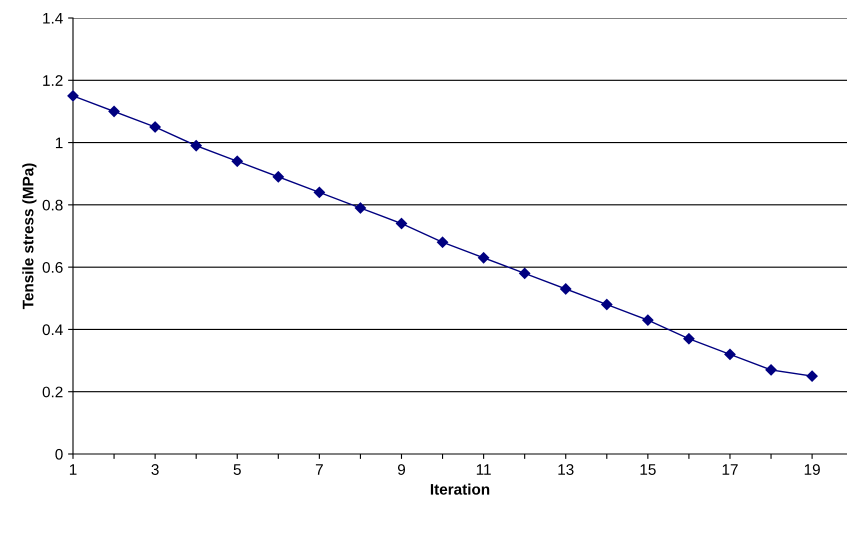 The image size is (847, 535). Describe the element at coordinates (53, 18) in the screenshot. I see `y-tick-label: 1.4` at that location.